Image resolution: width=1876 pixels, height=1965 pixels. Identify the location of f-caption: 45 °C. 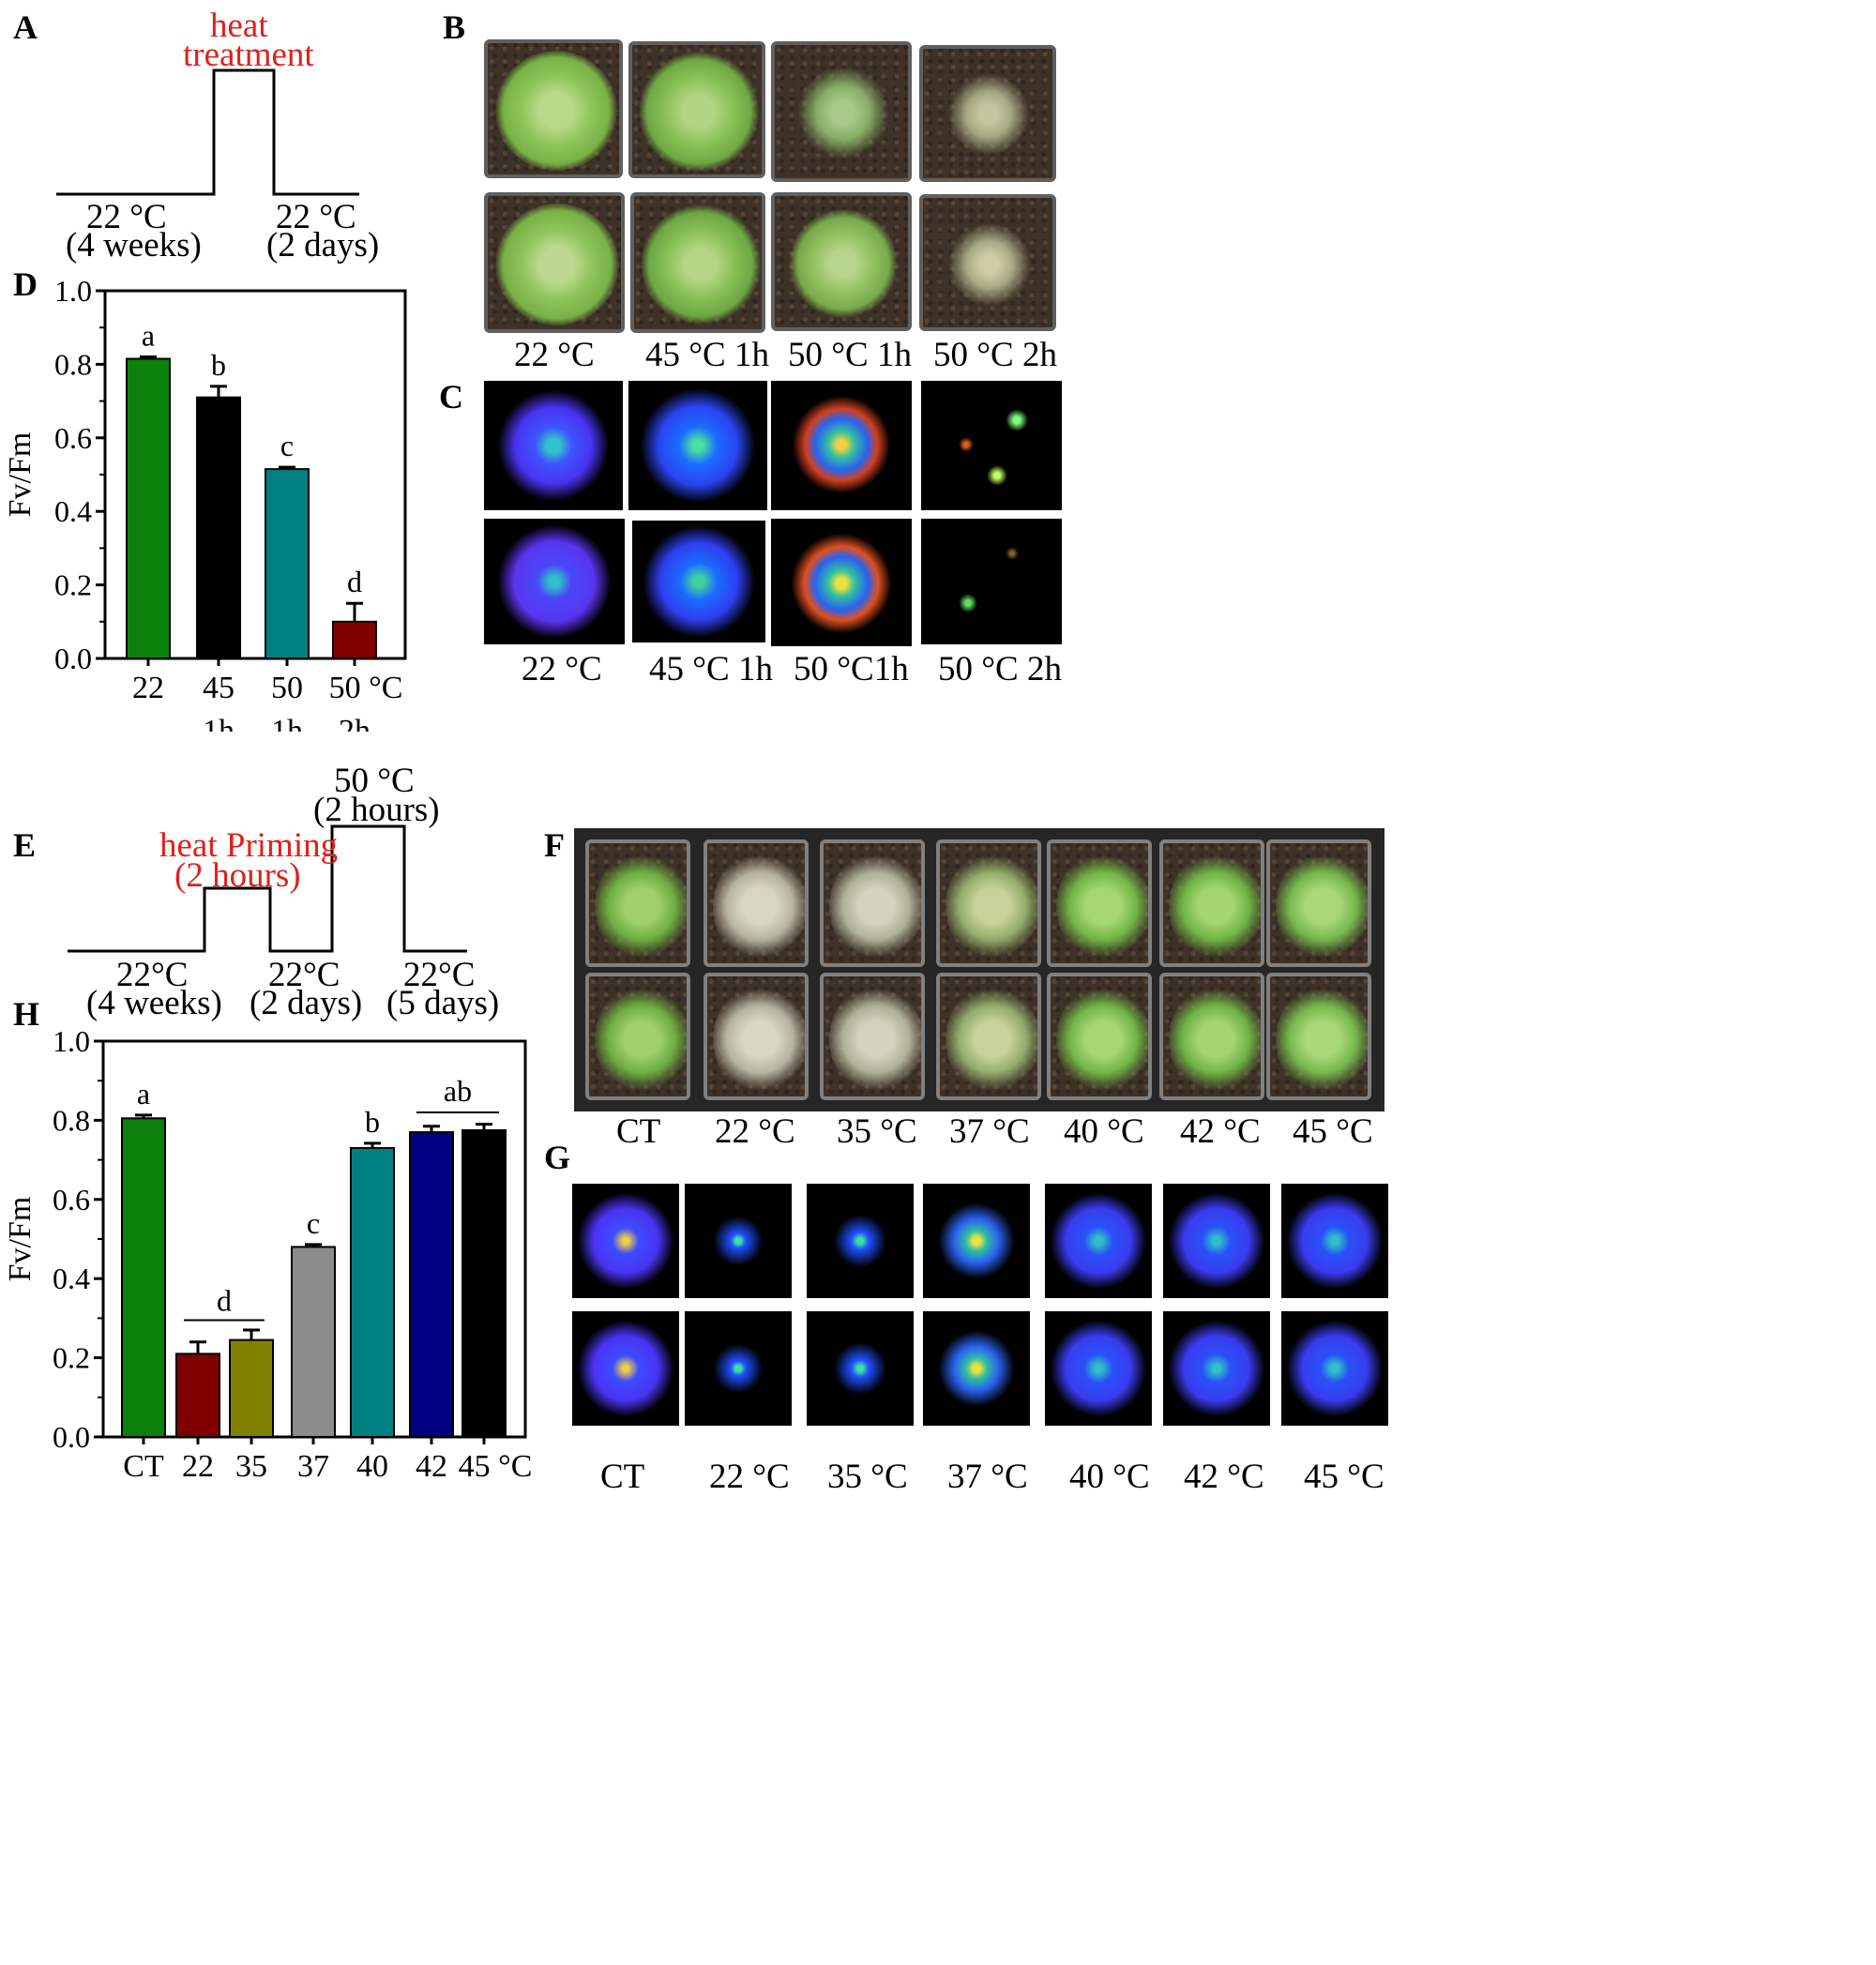
(1333, 1131).